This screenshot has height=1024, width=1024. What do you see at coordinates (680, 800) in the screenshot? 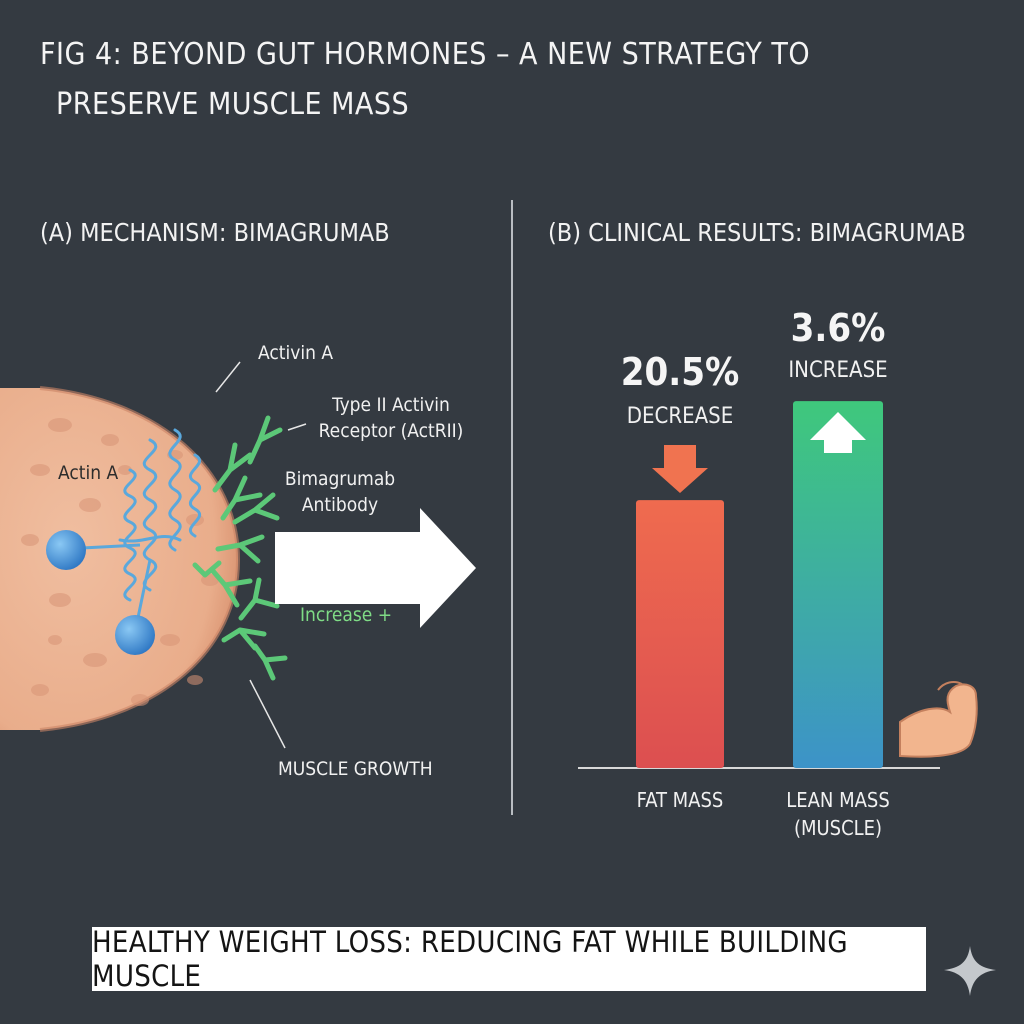
I see `category-label-fat: FAT MASS` at bounding box center [680, 800].